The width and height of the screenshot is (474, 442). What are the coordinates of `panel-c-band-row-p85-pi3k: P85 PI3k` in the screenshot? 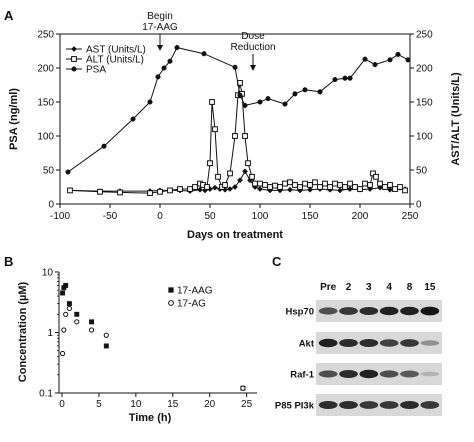 It's located at (358, 405).